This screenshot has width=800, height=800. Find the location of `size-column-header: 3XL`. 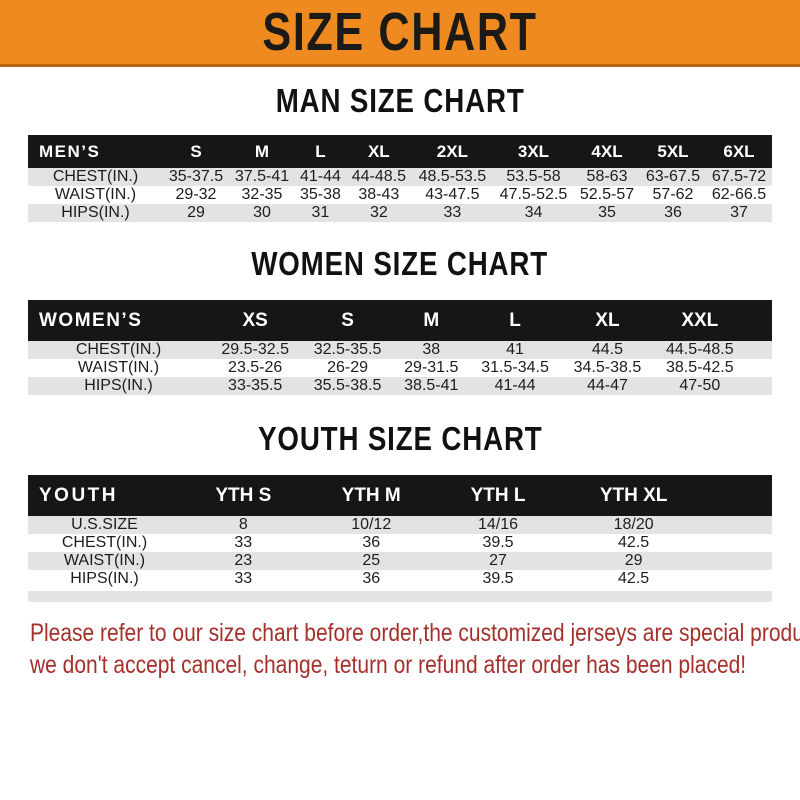

size-column-header: 3XL is located at coordinates (533, 151).